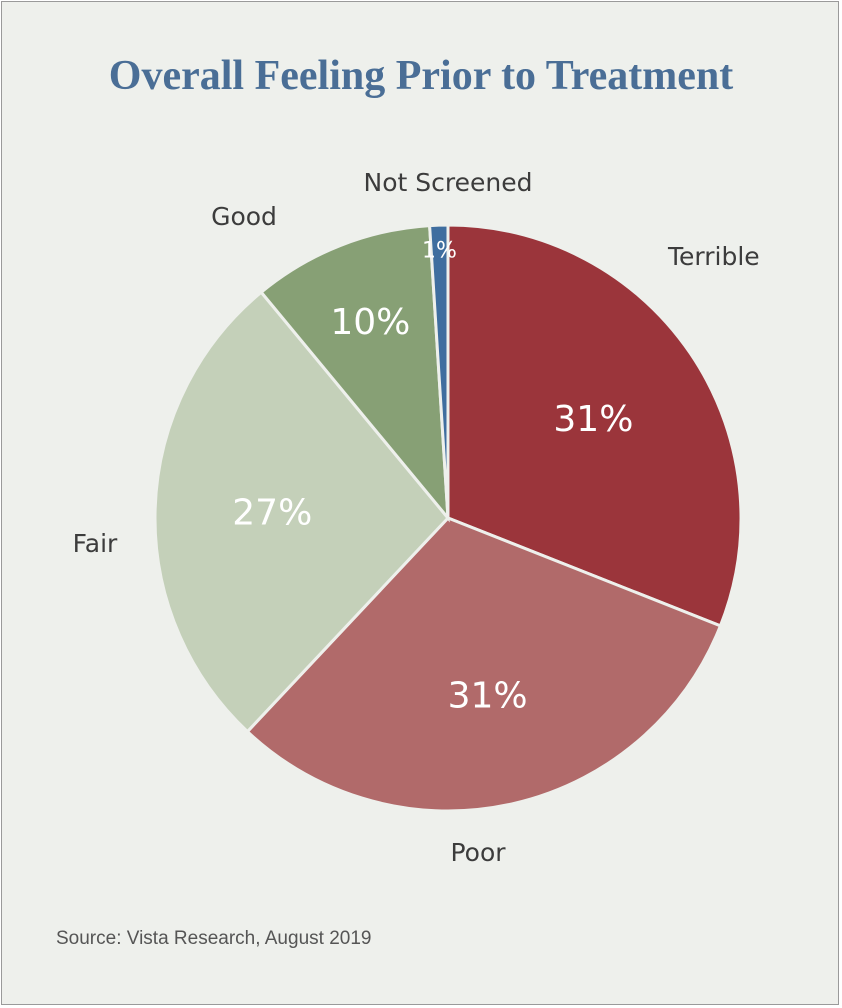  What do you see at coordinates (439, 371) in the screenshot?
I see `pie-slice-not-screened` at bounding box center [439, 371].